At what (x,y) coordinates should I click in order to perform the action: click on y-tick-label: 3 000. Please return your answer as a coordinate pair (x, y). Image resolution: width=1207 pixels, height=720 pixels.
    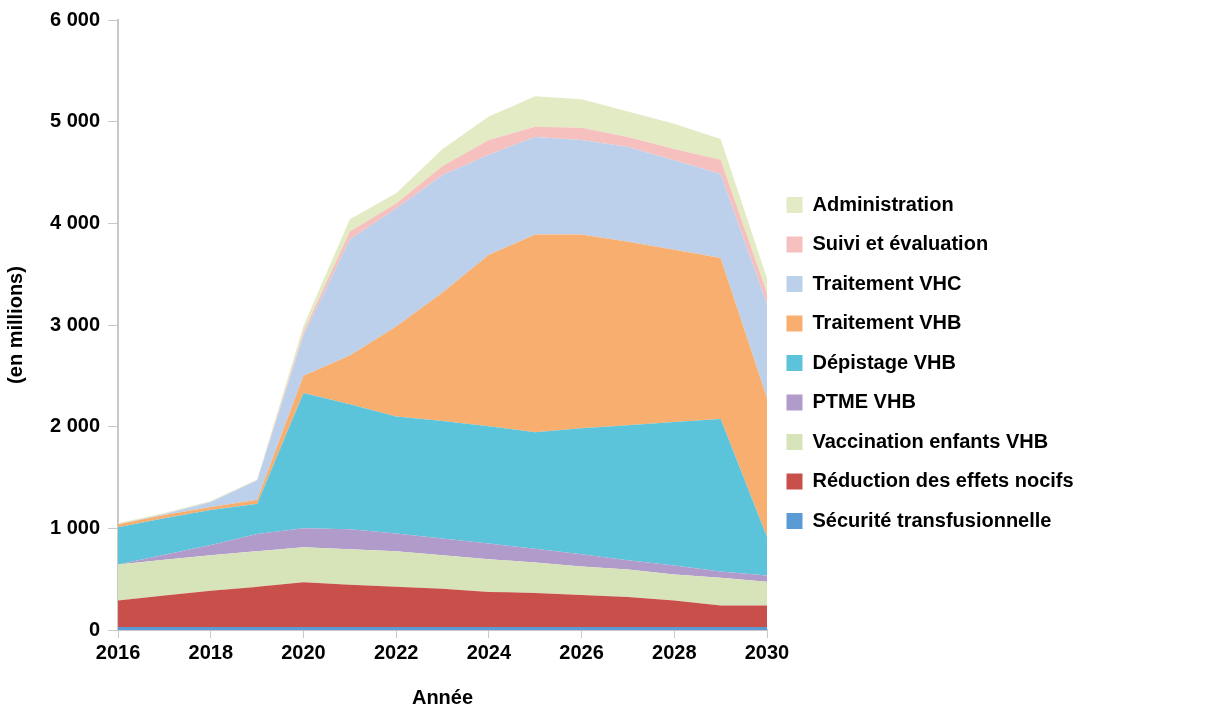
    Looking at the image, I should click on (75, 323).